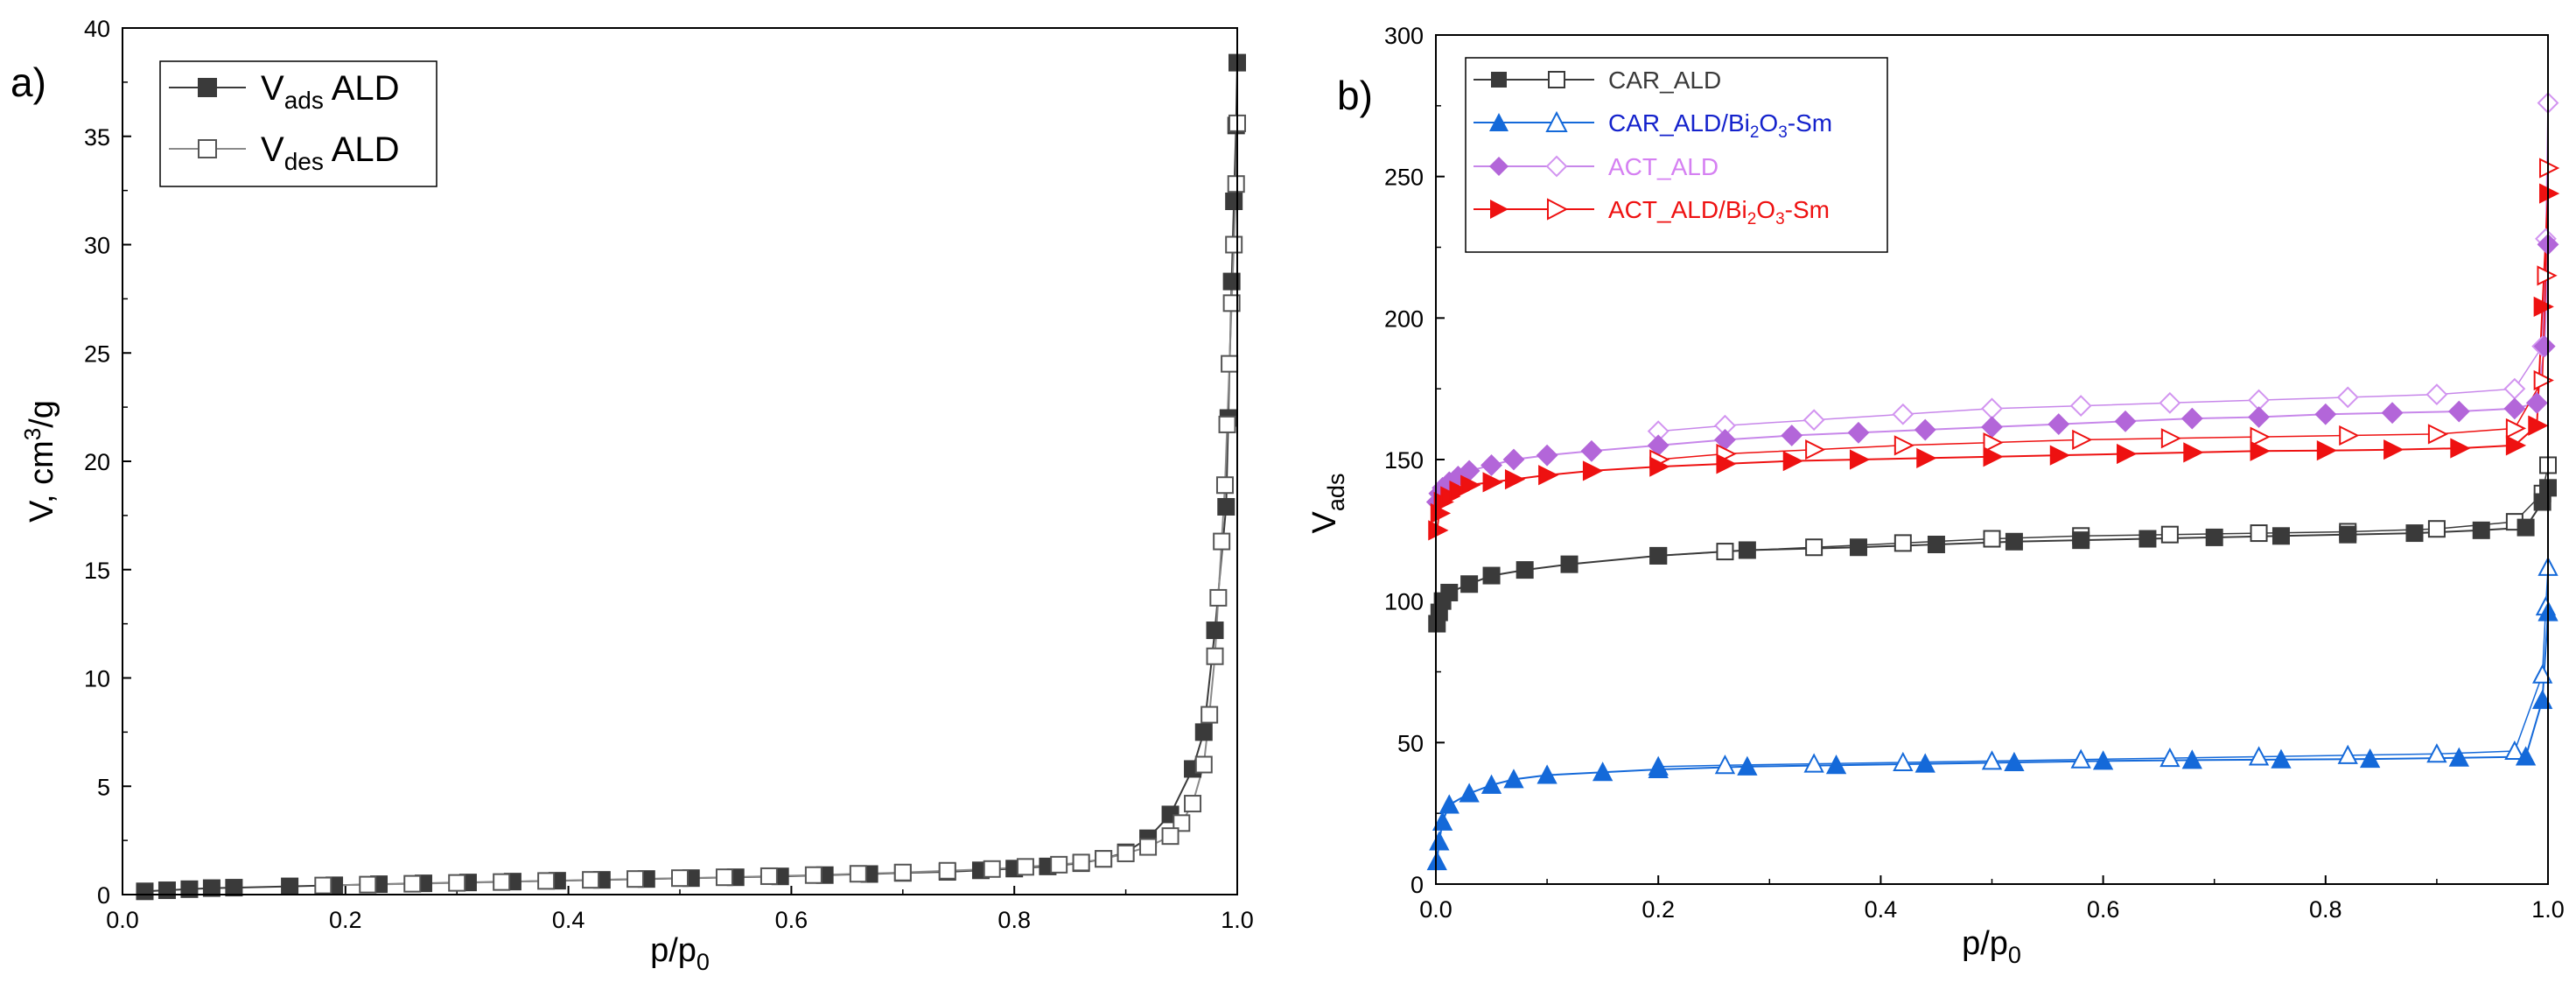  What do you see at coordinates (345, 920) in the screenshot?
I see `panel-a-x-tick-label: 0.2` at bounding box center [345, 920].